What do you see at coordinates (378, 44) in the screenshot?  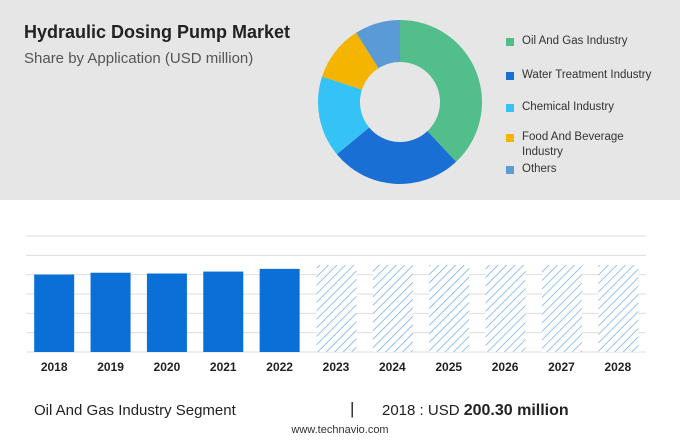 I see `donut-slice-others` at bounding box center [378, 44].